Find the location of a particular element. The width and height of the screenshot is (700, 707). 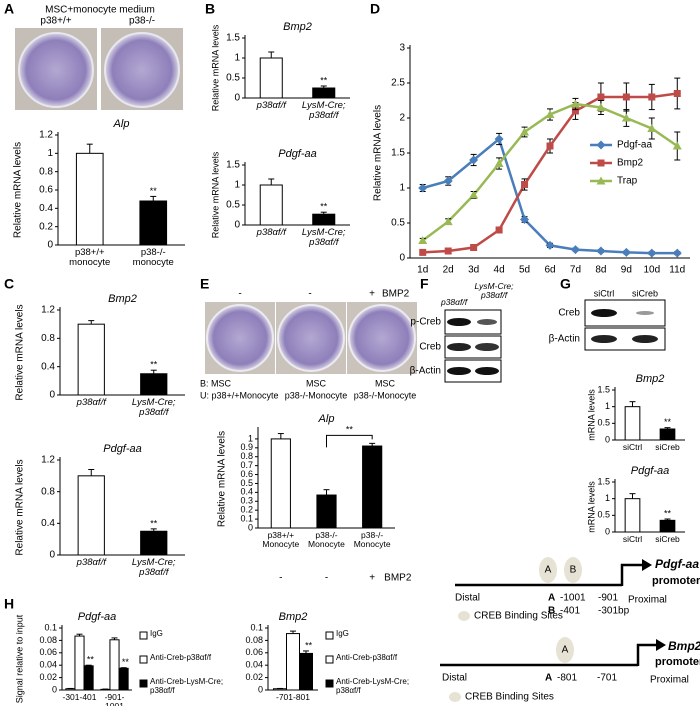

legend-label-box: Anti-Creb-p38αf/f is located at coordinates (367, 658).